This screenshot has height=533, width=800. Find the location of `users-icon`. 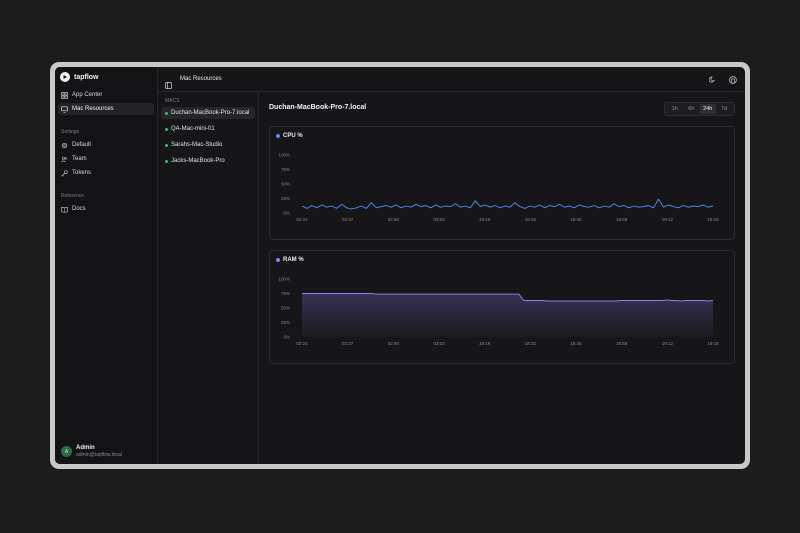

users-icon is located at coordinates (64, 159).